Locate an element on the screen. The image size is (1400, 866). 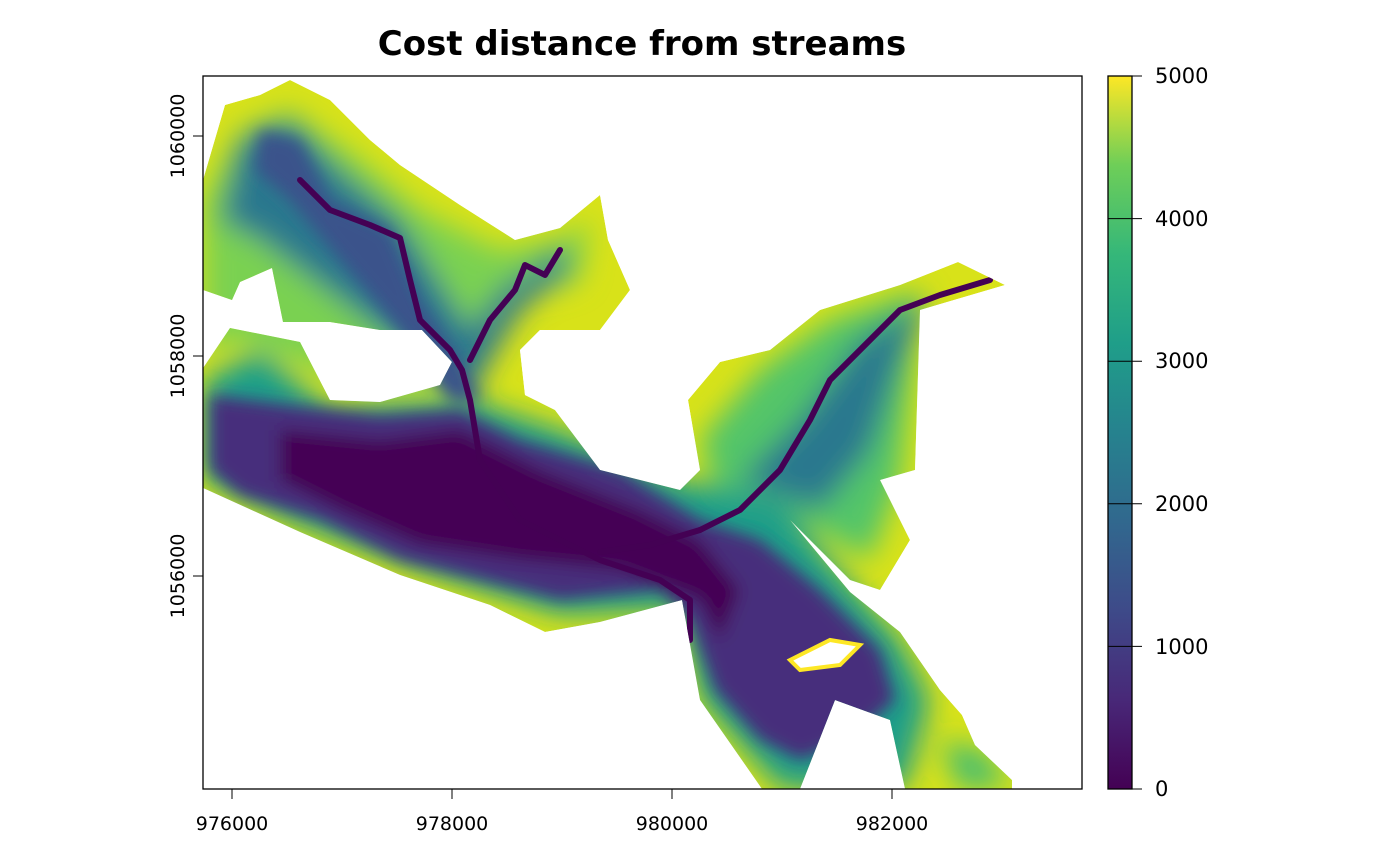
raster-hole is located at coordinates (825, 655).